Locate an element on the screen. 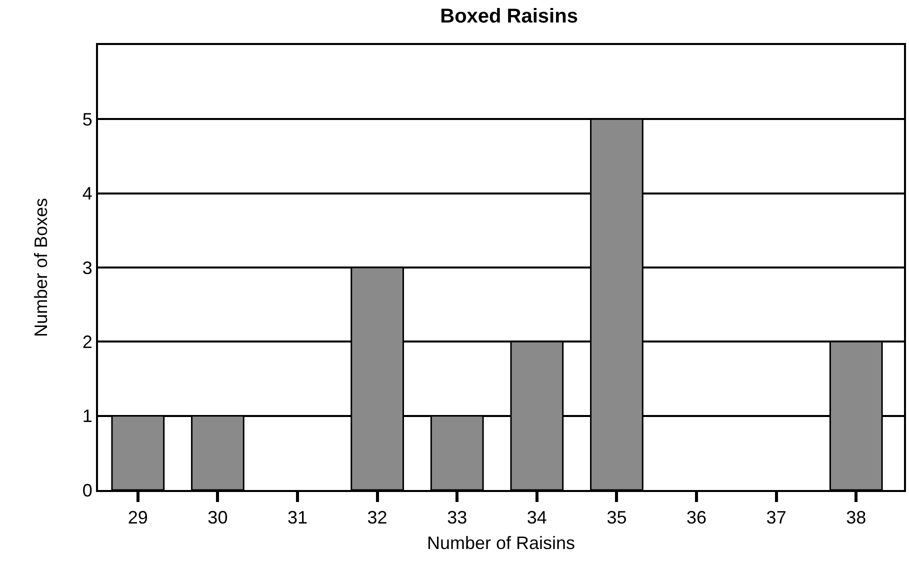 This screenshot has height=580, width=909. y-tick-label: 1 is located at coordinates (87, 416).